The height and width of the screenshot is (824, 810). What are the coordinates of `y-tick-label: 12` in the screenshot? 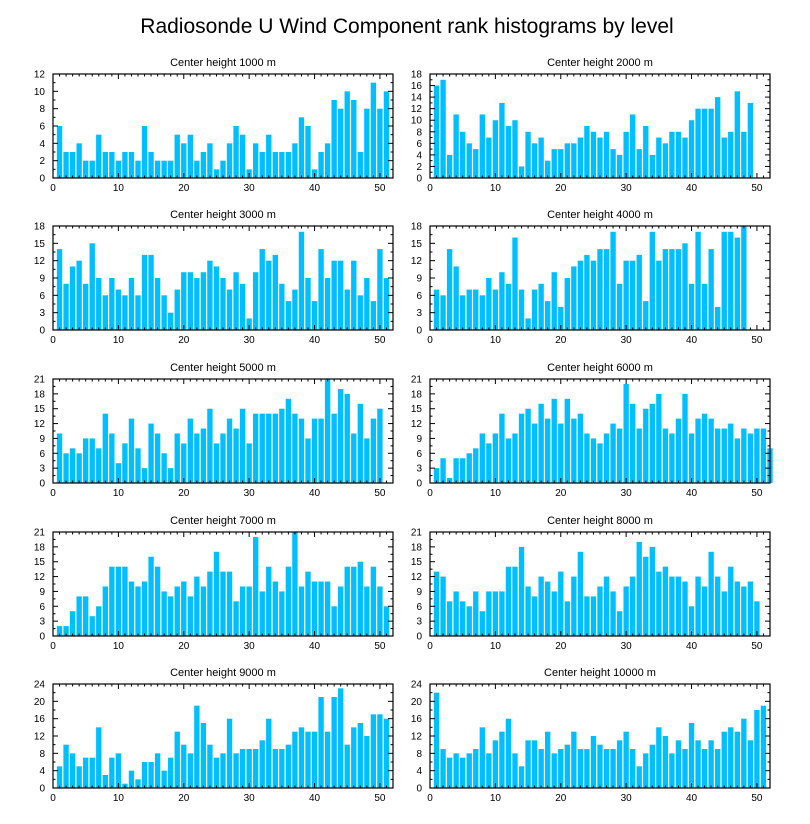 It's located at (417, 424).